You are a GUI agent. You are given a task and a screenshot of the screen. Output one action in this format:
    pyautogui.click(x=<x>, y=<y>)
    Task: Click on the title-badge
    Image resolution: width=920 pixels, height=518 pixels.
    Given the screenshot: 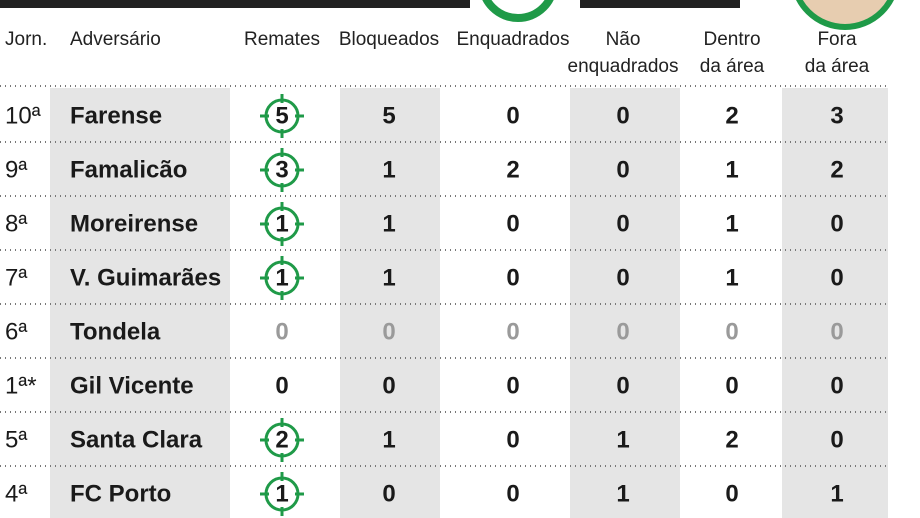 What is the action you would take?
    pyautogui.click(x=518, y=11)
    